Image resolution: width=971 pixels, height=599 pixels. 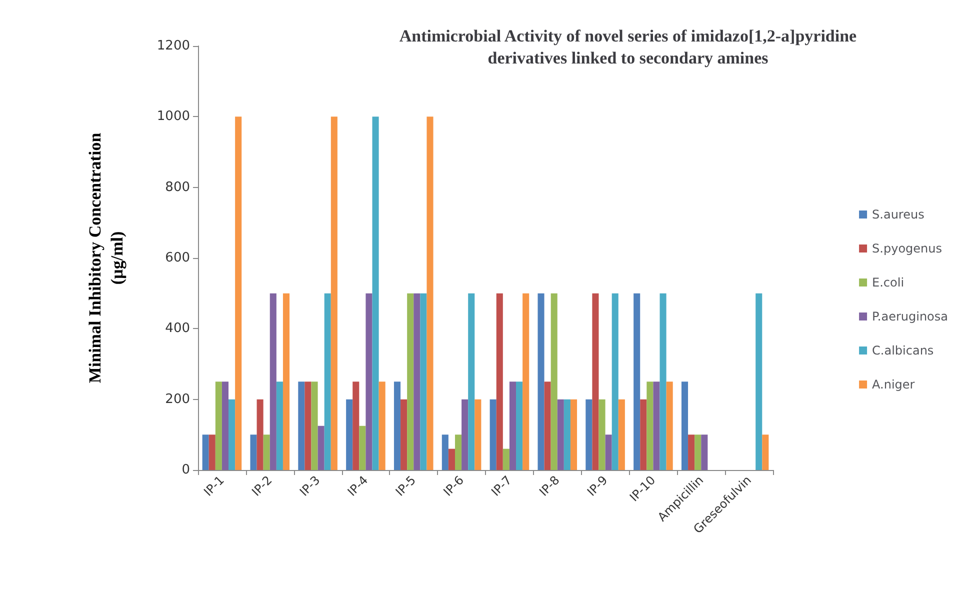 What do you see at coordinates (177, 187) in the screenshot?
I see `y-tick-label: 800` at bounding box center [177, 187].